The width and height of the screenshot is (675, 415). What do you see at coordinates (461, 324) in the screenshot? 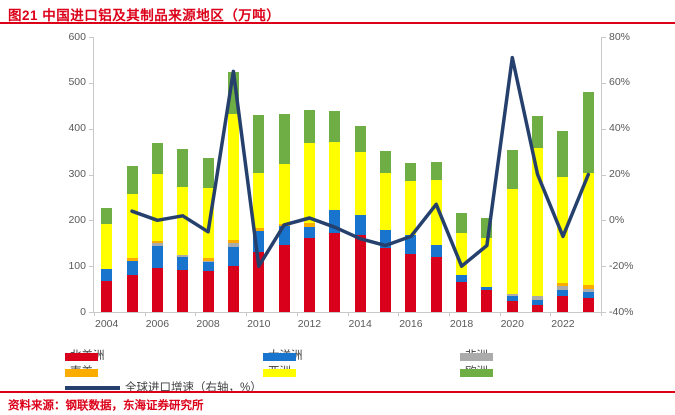
I see `x-tick-label: 2018` at bounding box center [461, 324].